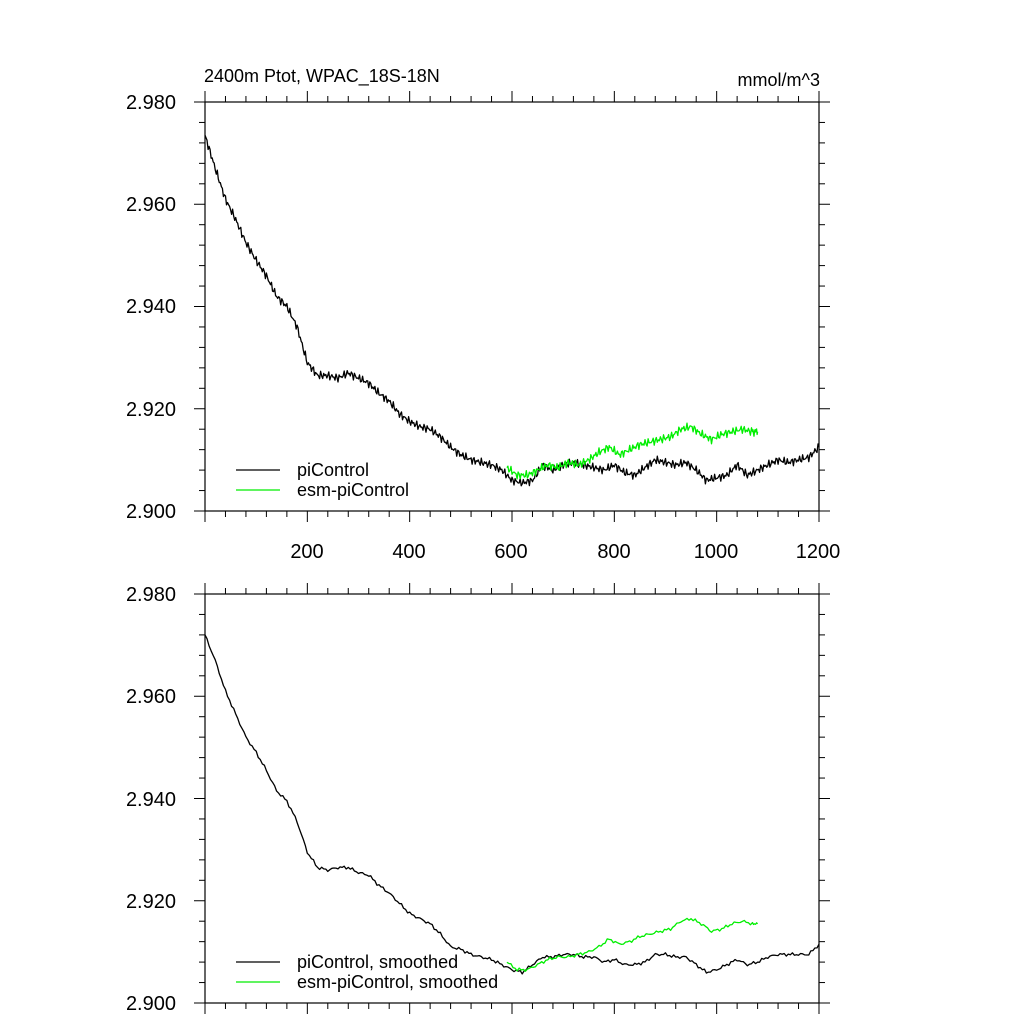  I want to click on legend-label: esm-piControl, smoothed, so click(397, 982).